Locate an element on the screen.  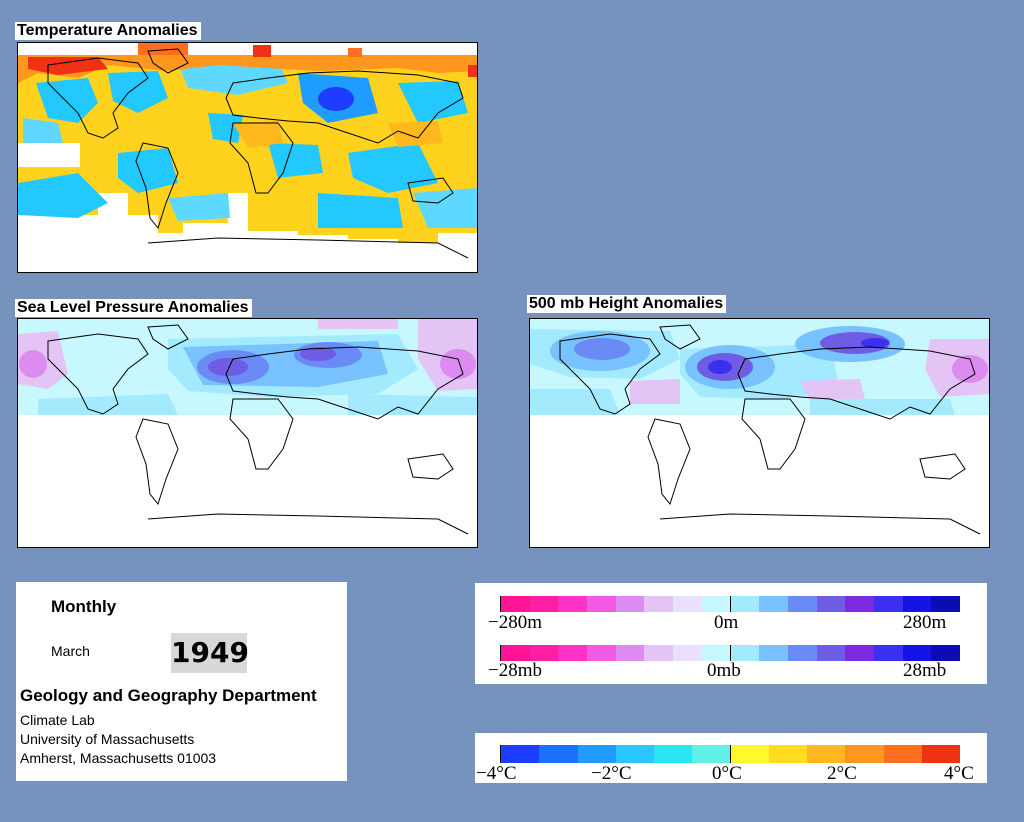
slp-anomaly-map is located at coordinates (247, 433).